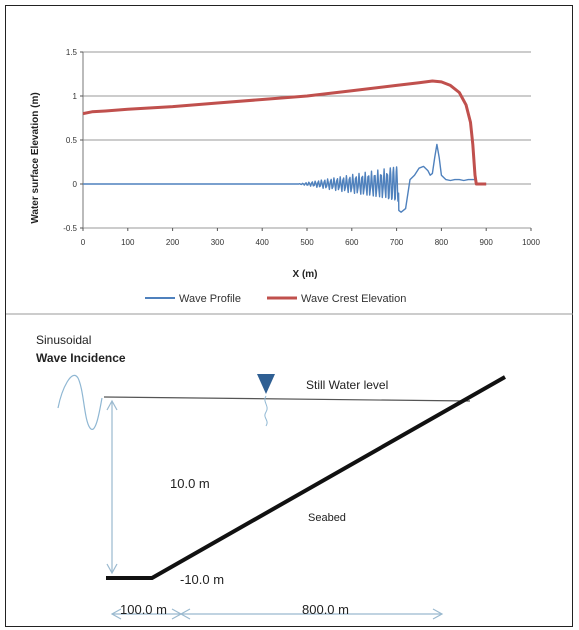  Describe the element at coordinates (531, 242) in the screenshot. I see `x-tick-label-10: 1000` at that location.